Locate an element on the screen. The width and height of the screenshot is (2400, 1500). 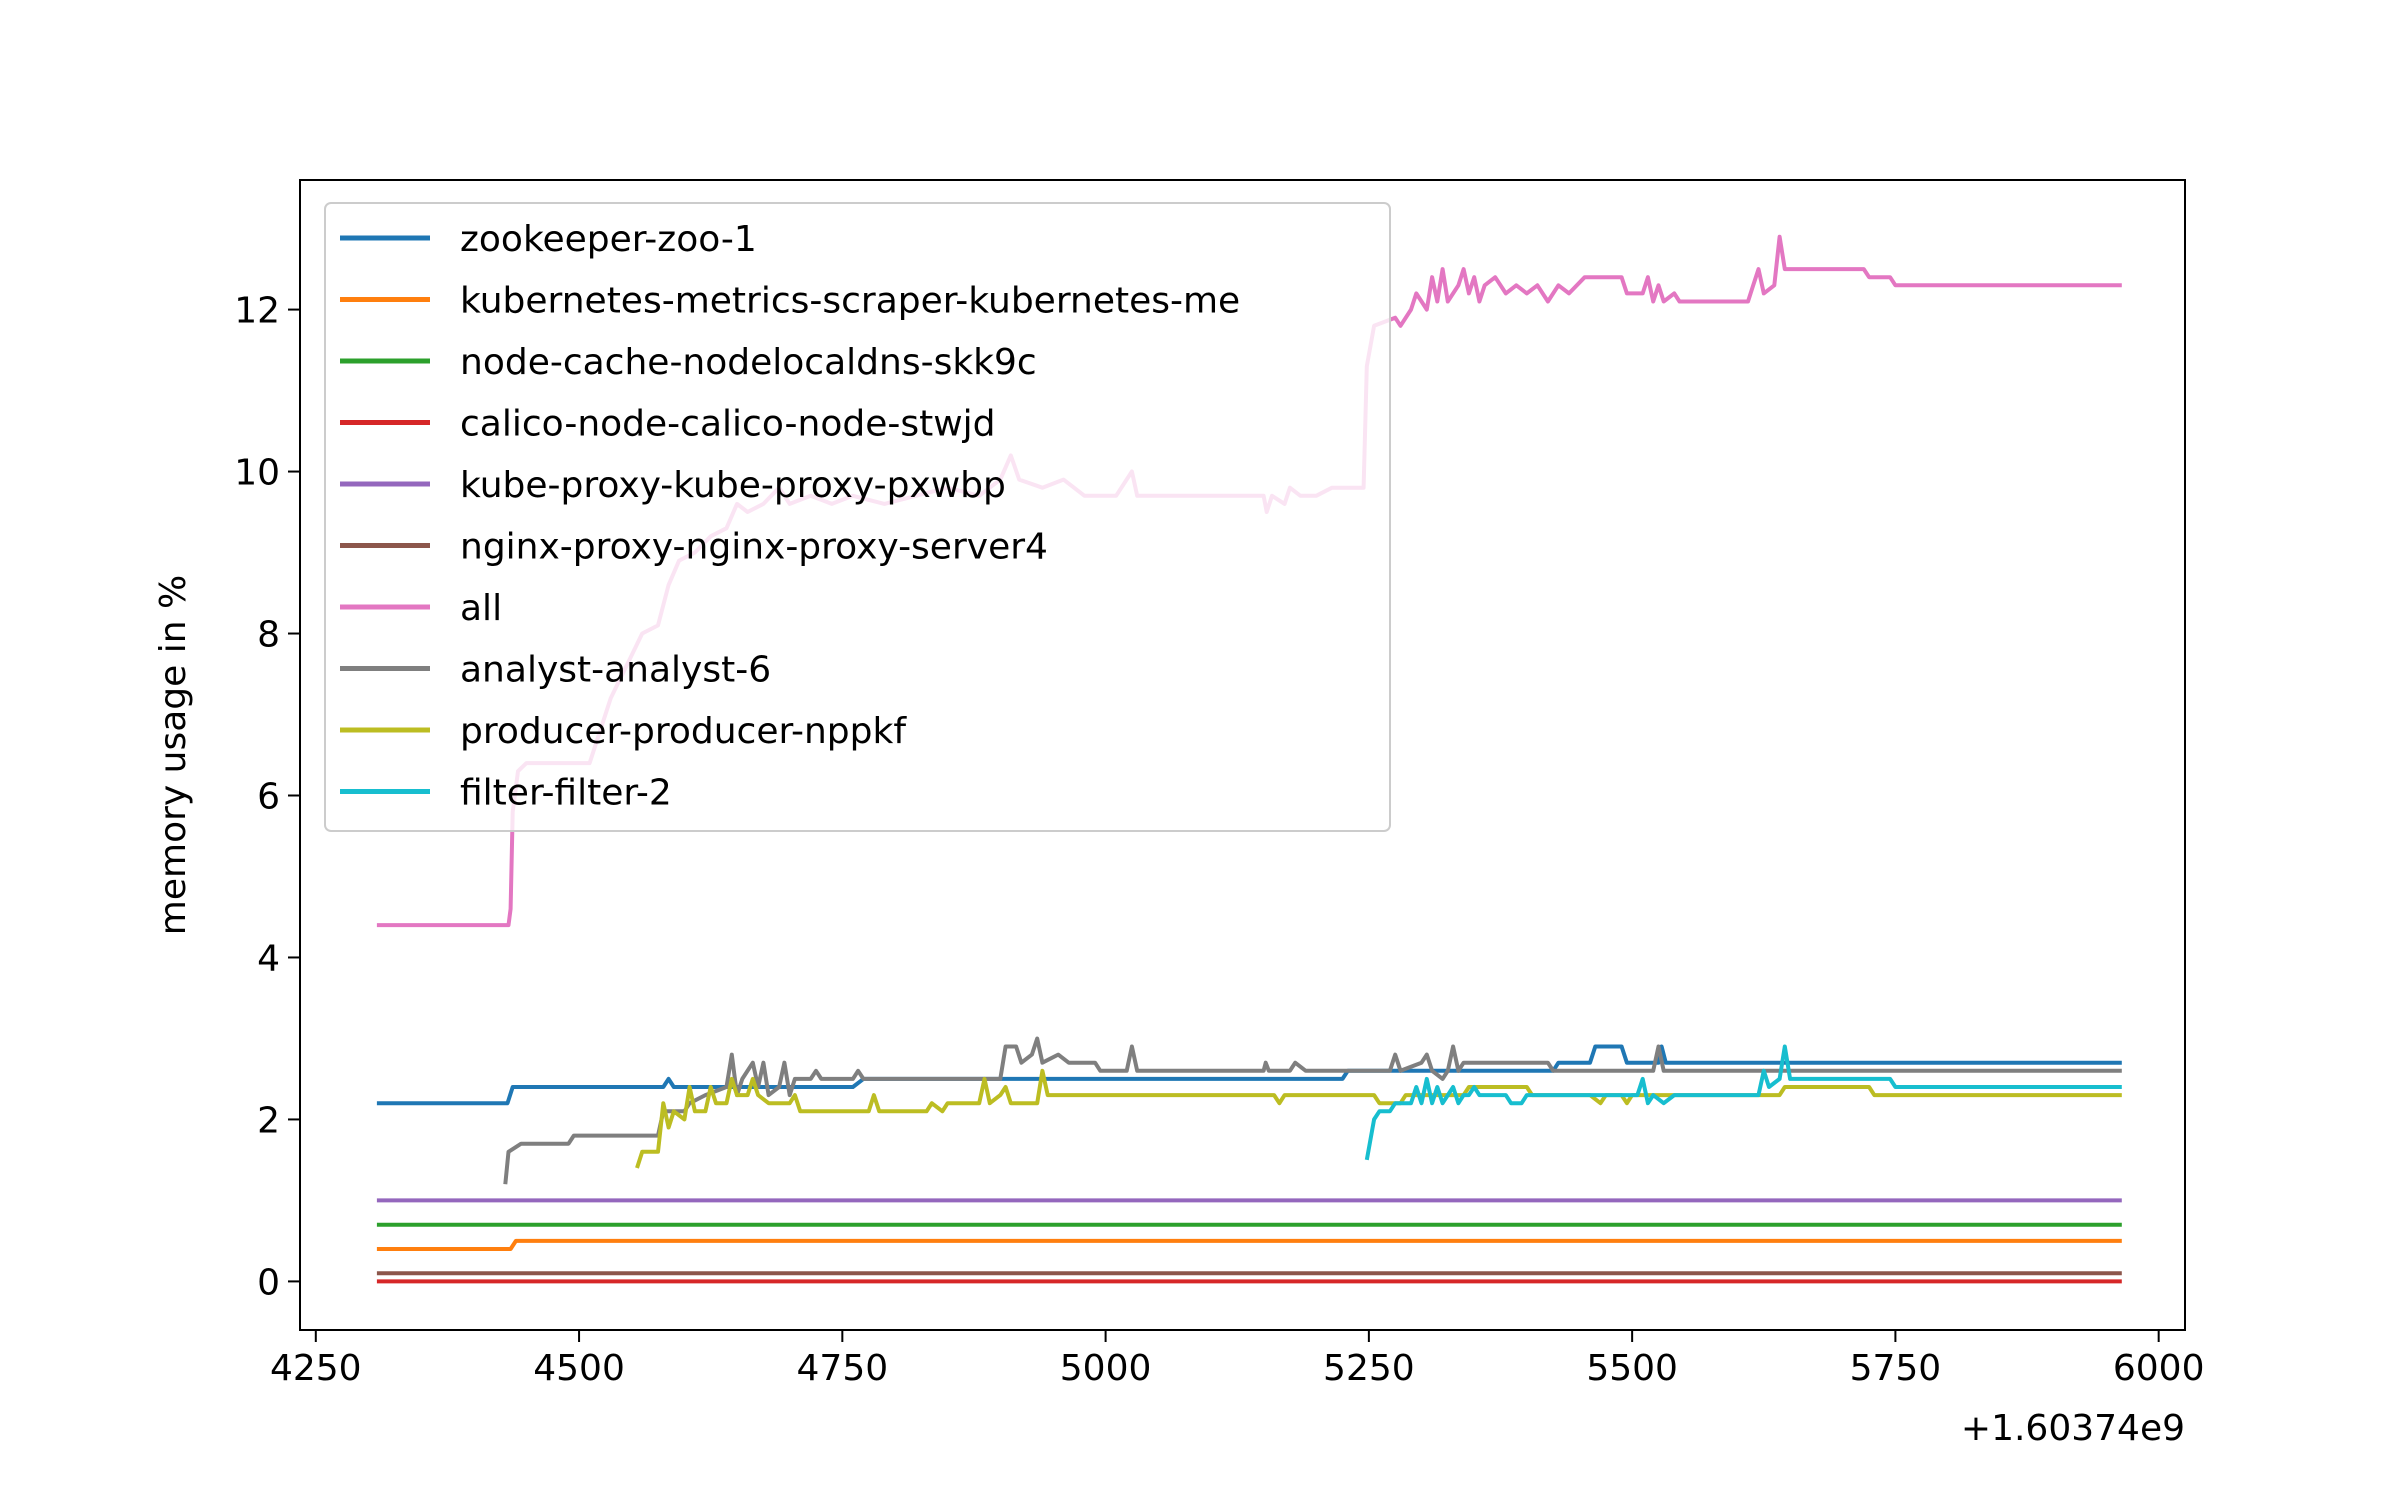
legend-label: calico-node-calico-node-stwjd is located at coordinates (728, 424).